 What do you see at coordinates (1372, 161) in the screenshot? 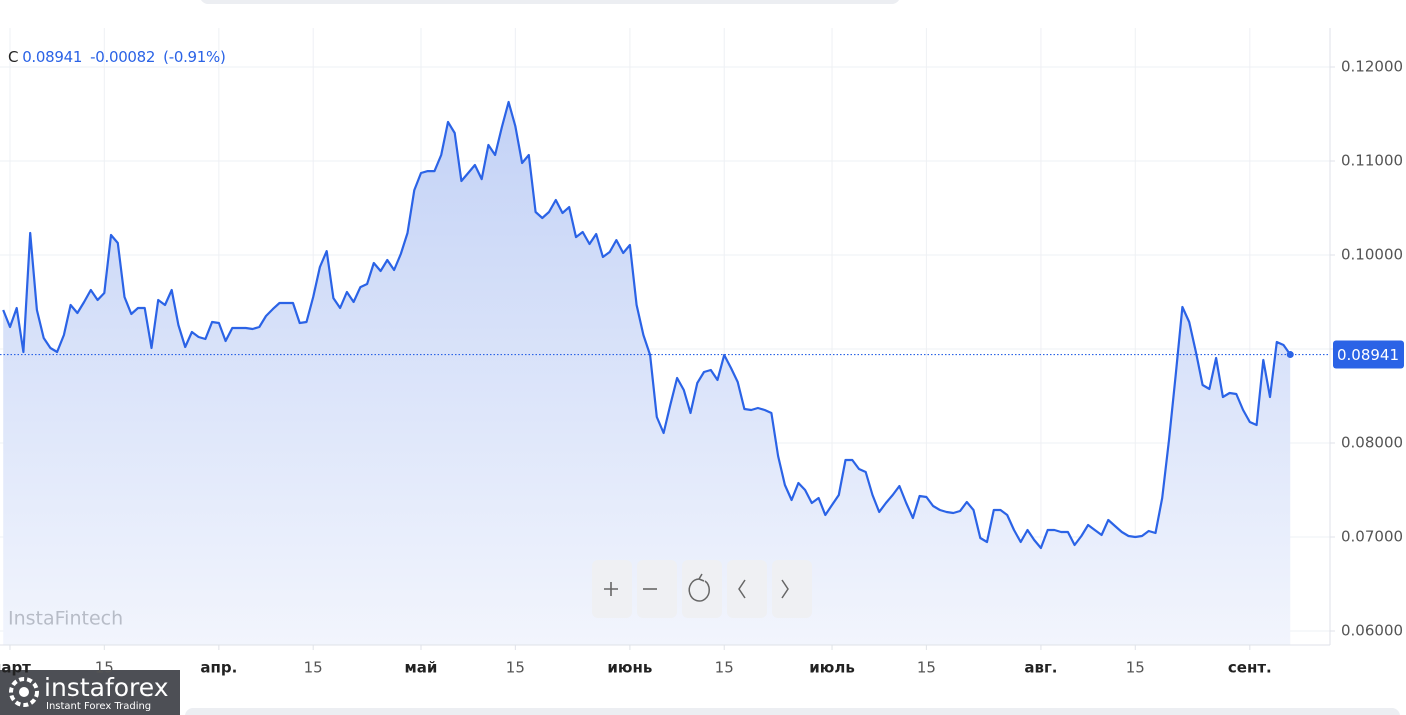
I see `y-tick-label: 0.11000` at bounding box center [1372, 161].